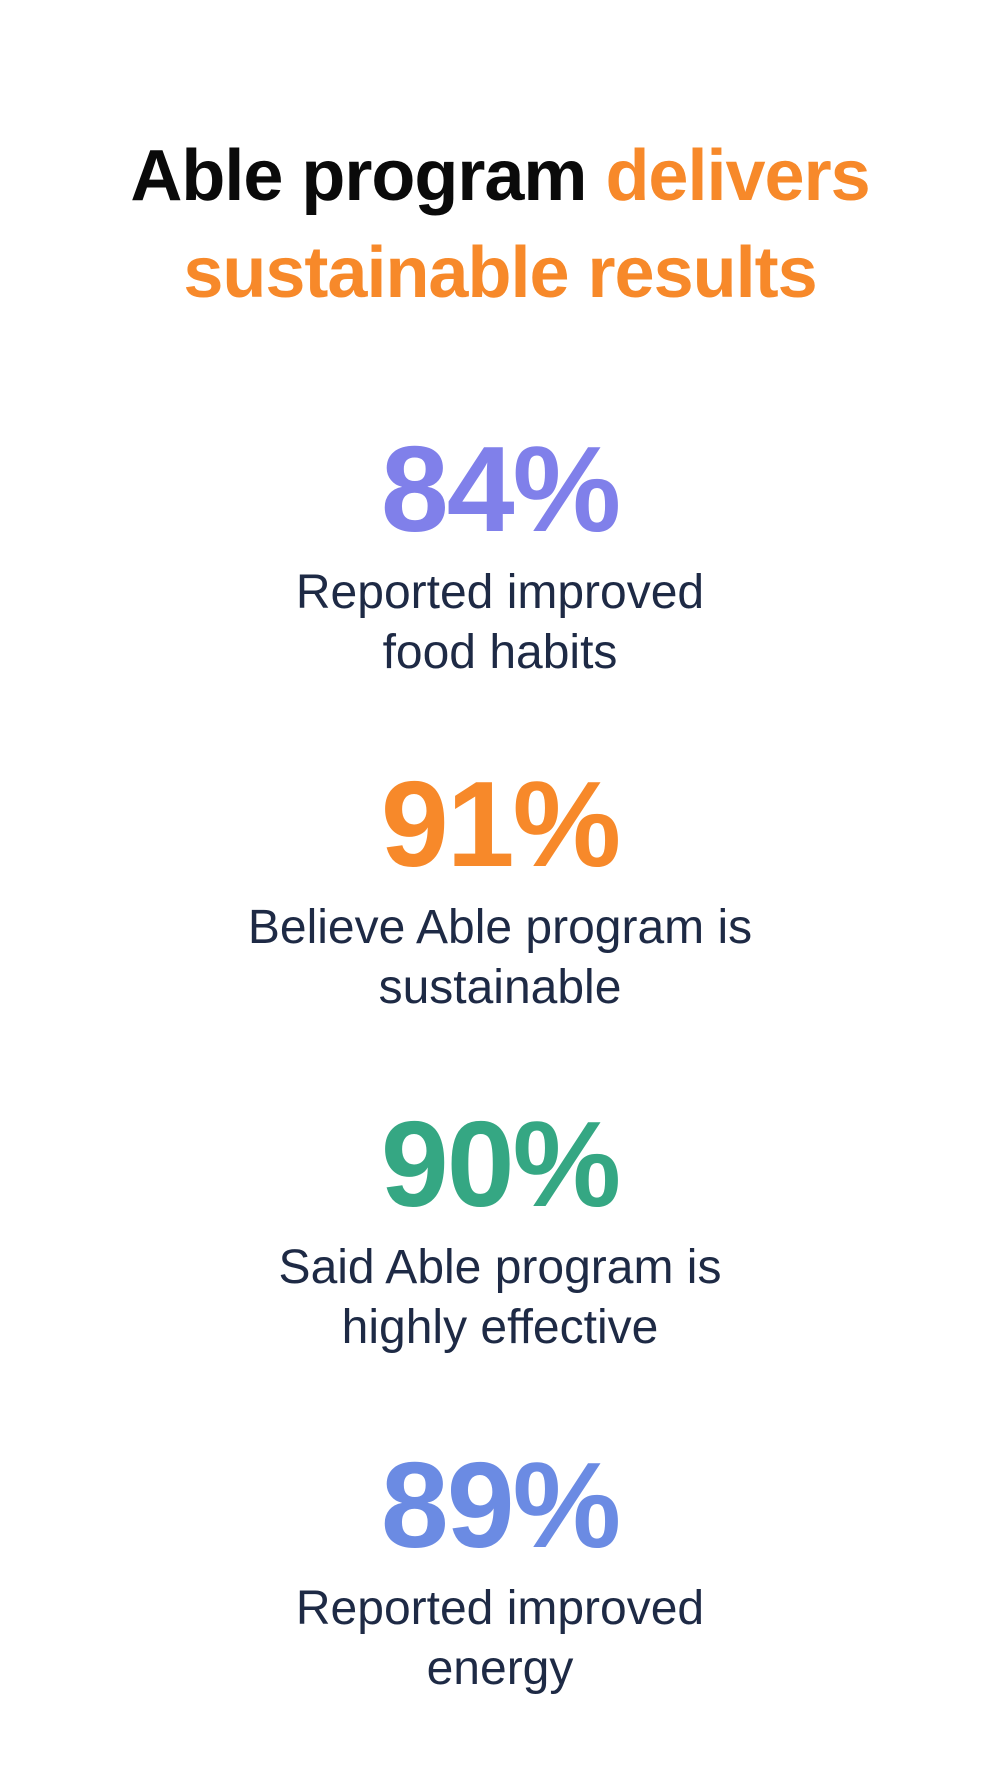 This screenshot has width=1000, height=1778. I want to click on stat-label-line: energy, so click(500, 1668).